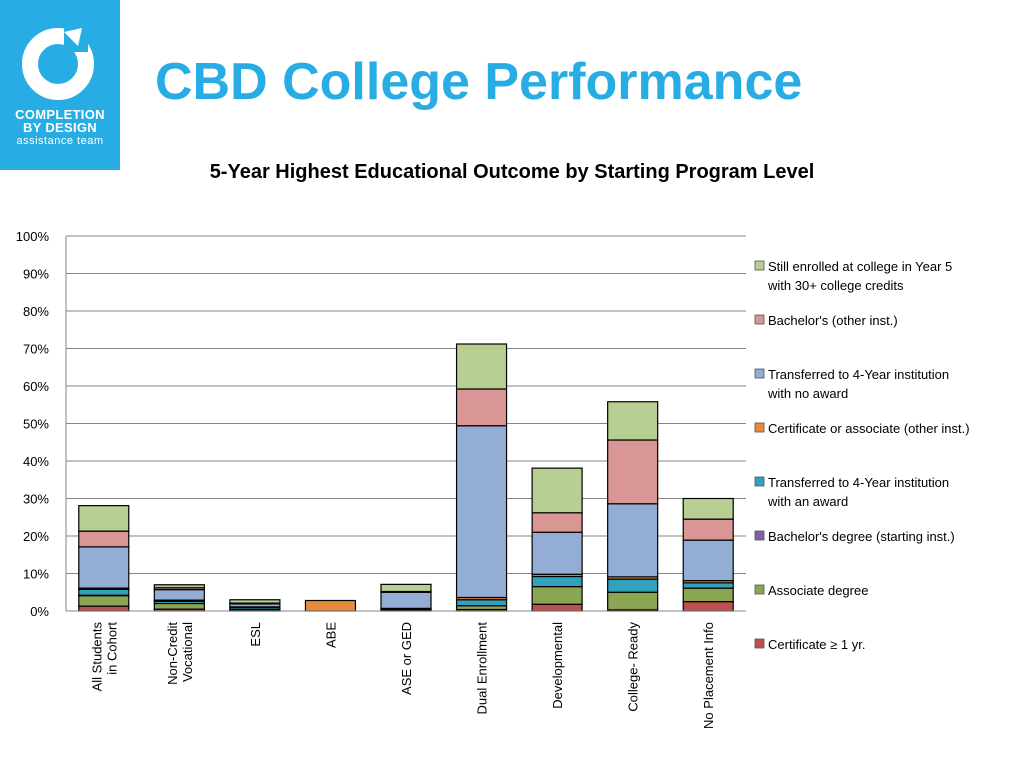  I want to click on legend-item: Bachelor's degree (starting inst.), so click(854, 536).